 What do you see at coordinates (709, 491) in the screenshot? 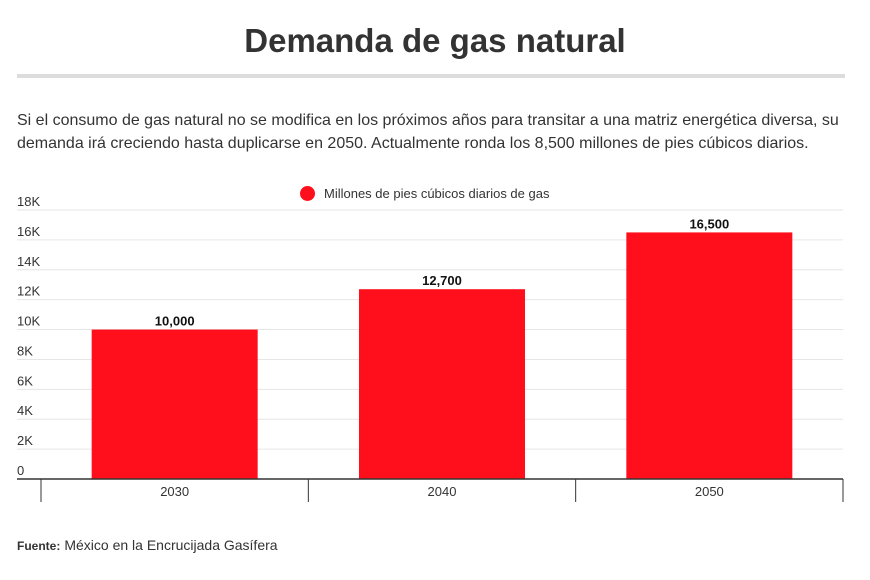
I see `x-tick-label: 2050` at bounding box center [709, 491].